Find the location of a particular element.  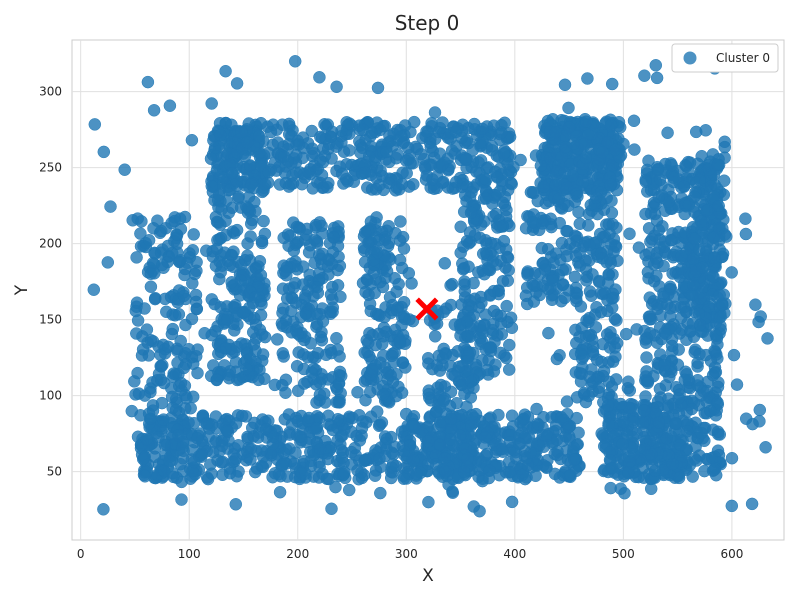

x-tick-label: 600 is located at coordinates (731, 554).